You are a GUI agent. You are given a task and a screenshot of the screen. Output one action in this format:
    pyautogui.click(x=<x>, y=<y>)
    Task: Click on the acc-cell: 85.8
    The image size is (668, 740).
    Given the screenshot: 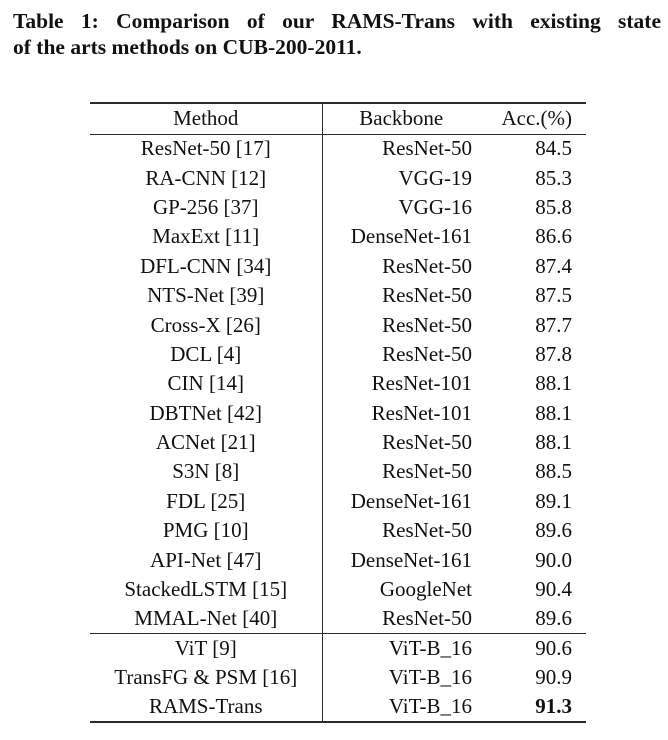 What is the action you would take?
    pyautogui.click(x=553, y=206)
    